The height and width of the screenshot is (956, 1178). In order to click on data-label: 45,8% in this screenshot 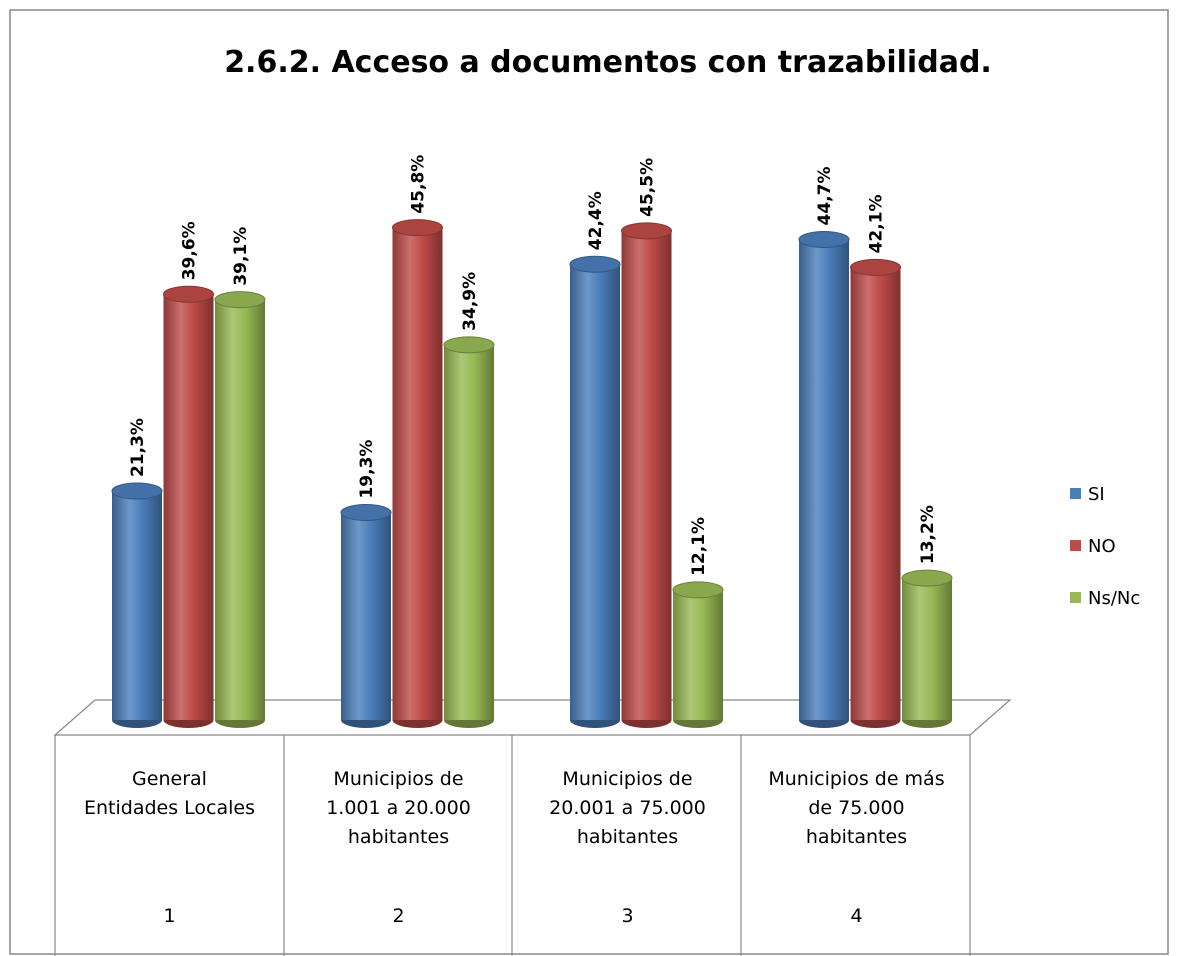, I will do `click(419, 184)`.